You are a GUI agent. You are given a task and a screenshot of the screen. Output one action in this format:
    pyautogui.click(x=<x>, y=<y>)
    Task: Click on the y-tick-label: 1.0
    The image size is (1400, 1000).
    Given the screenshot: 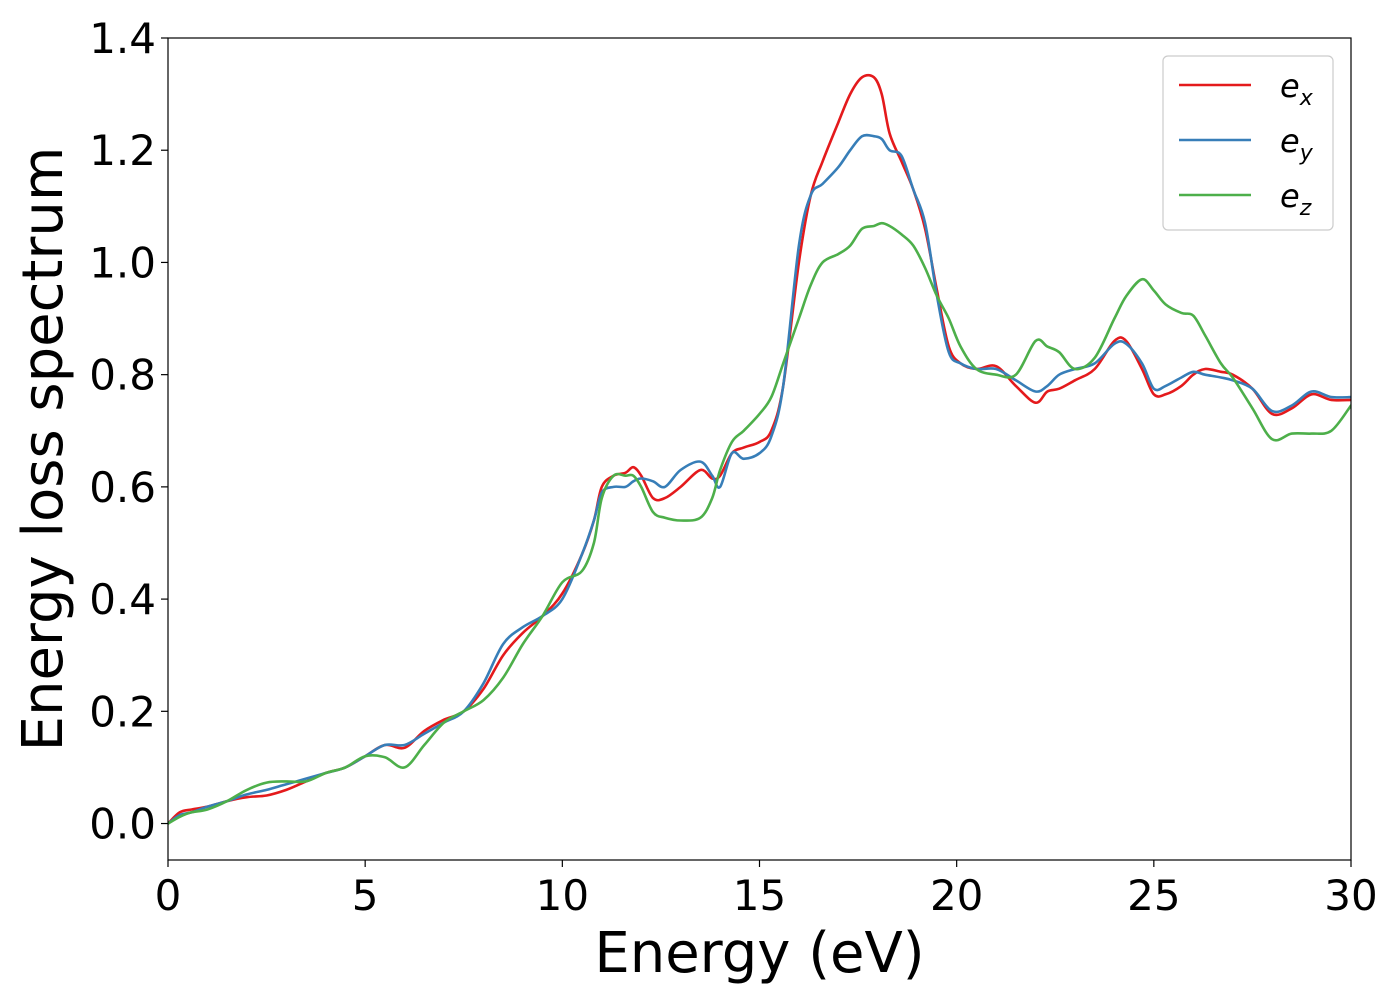 What is the action you would take?
    pyautogui.click(x=122, y=262)
    